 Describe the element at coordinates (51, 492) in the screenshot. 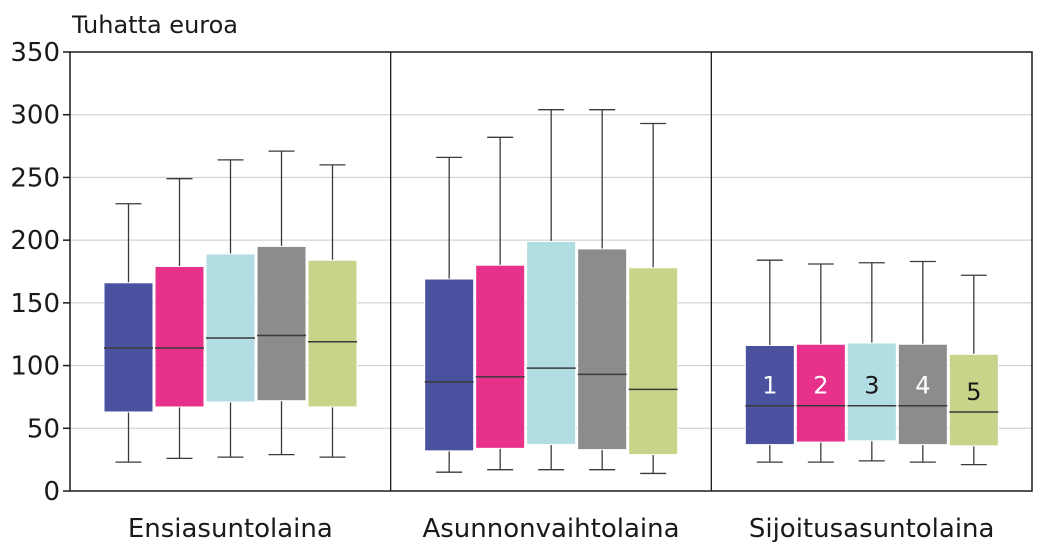

I see `y-tick-label: 0` at that location.